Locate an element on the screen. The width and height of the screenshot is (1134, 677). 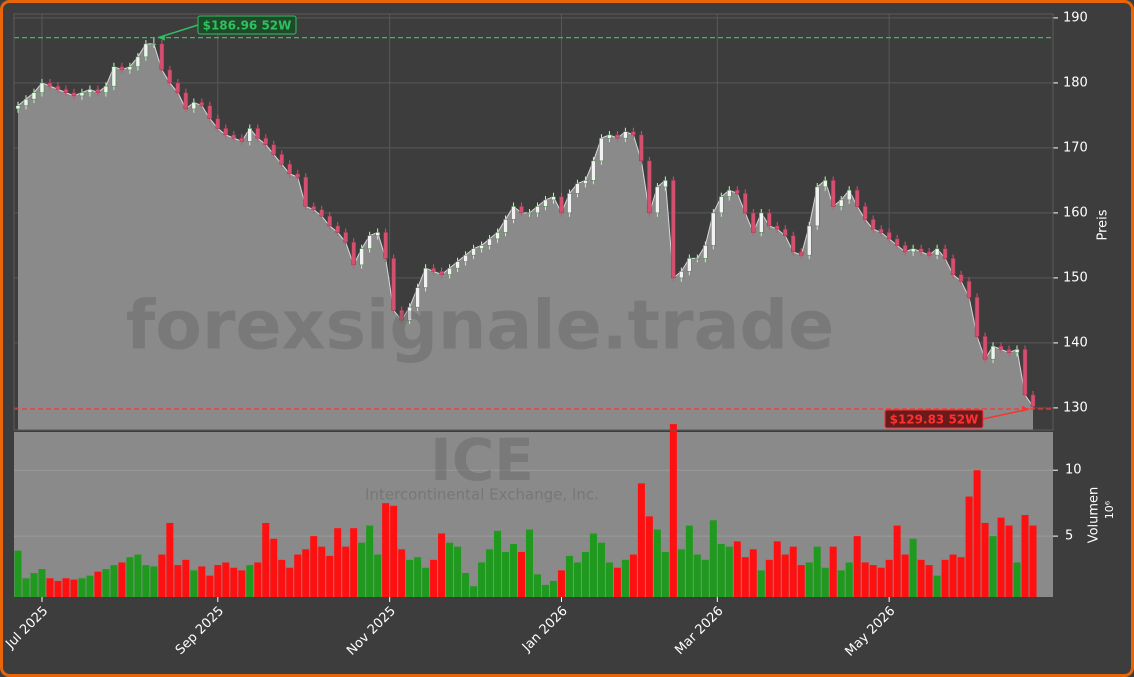
y-tick-label: 190 is located at coordinates (1075, 17).